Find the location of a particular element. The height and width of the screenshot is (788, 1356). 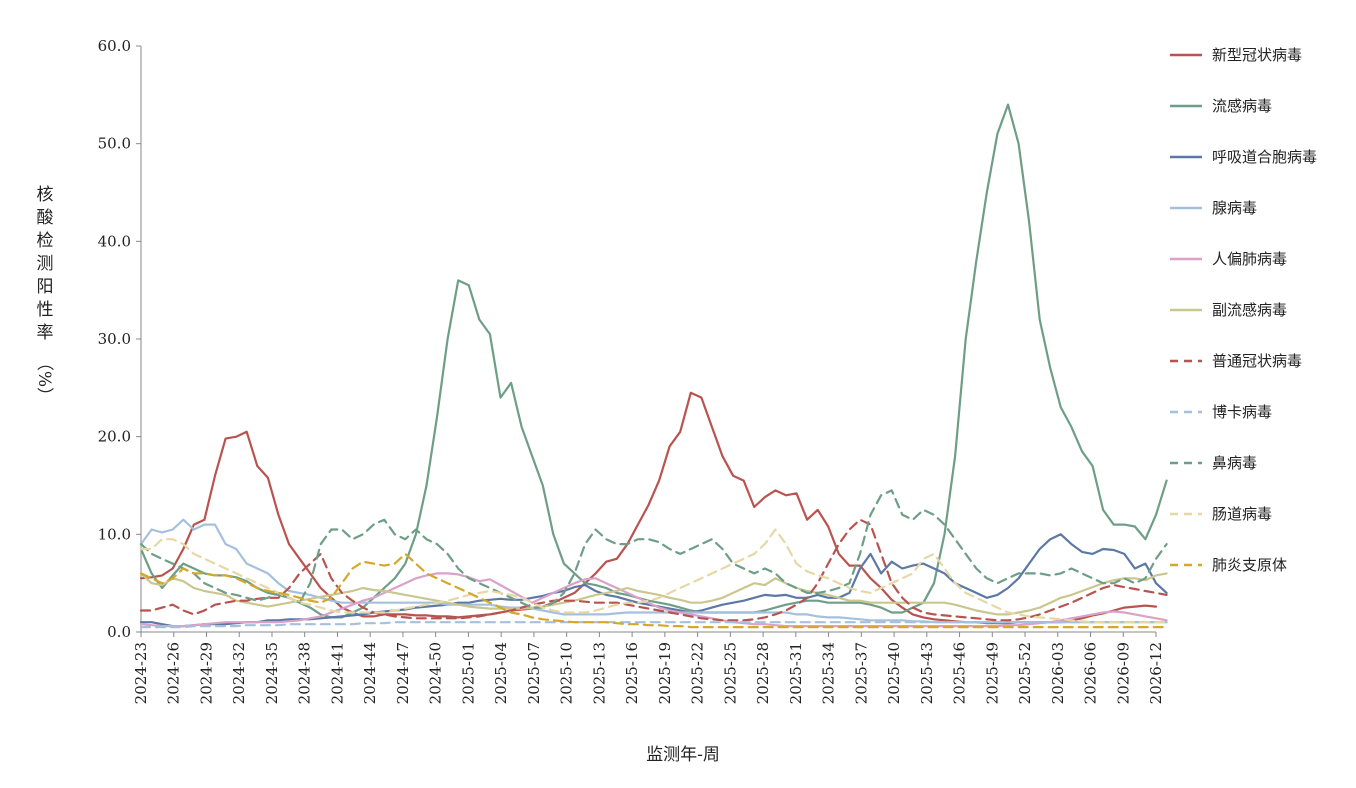

x-tick-label: 2024-50 is located at coordinates (436, 673).